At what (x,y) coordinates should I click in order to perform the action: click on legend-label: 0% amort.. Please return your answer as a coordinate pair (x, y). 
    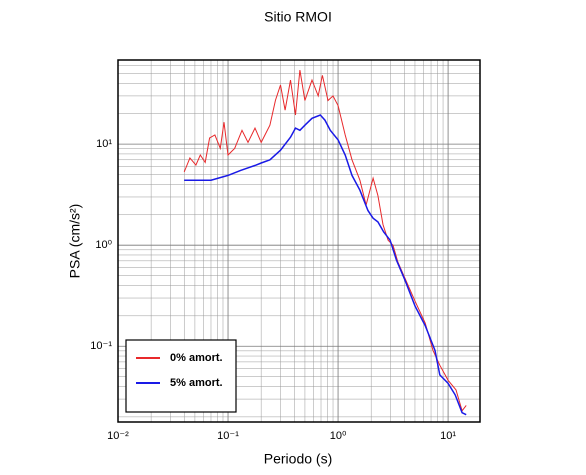
    Looking at the image, I should click on (196, 358).